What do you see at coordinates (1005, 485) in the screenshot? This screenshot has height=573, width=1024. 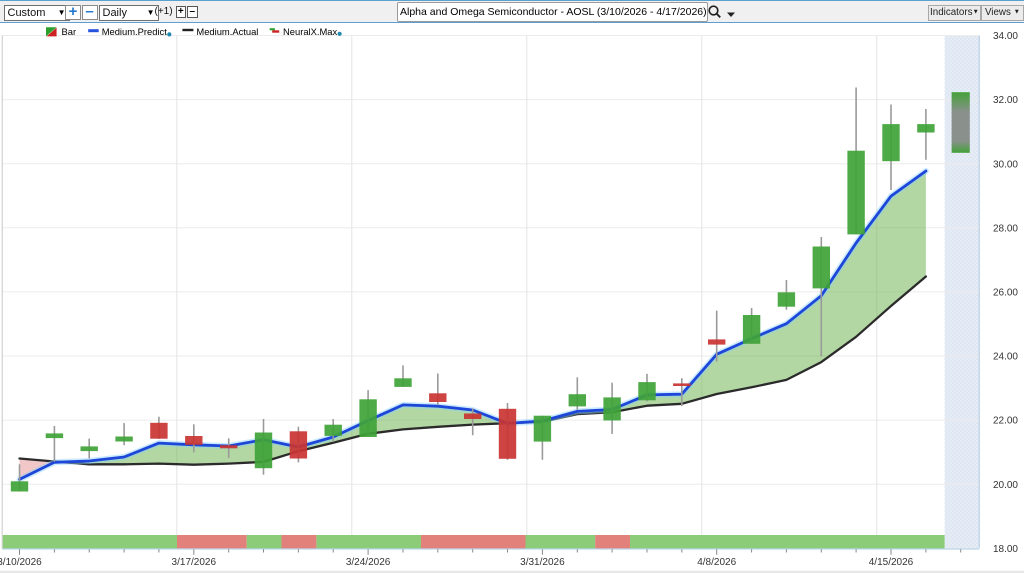 I see `svg-text: 20.00` at bounding box center [1005, 485].